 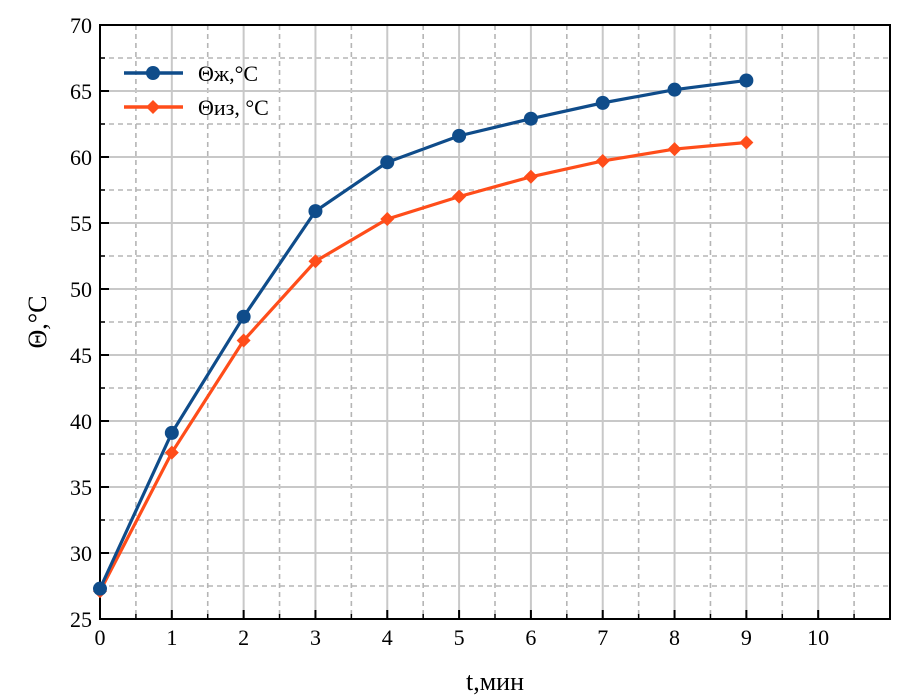 What do you see at coordinates (818, 637) in the screenshot?
I see `x-tick-label: 10` at bounding box center [818, 637].